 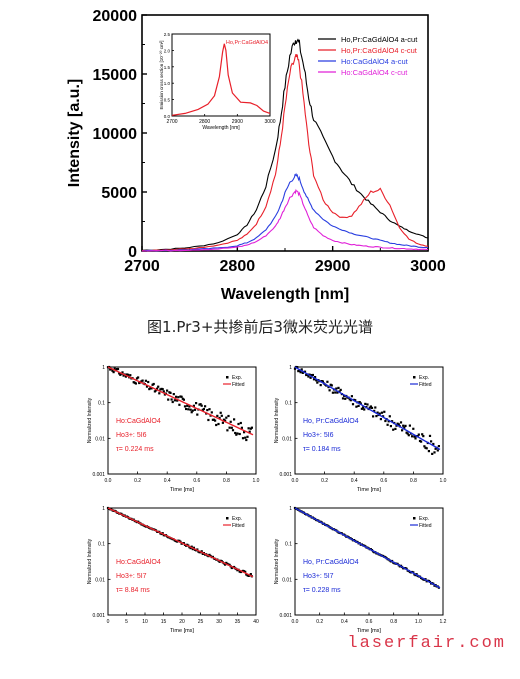 I want to click on panel-frame, so click(x=369, y=420).